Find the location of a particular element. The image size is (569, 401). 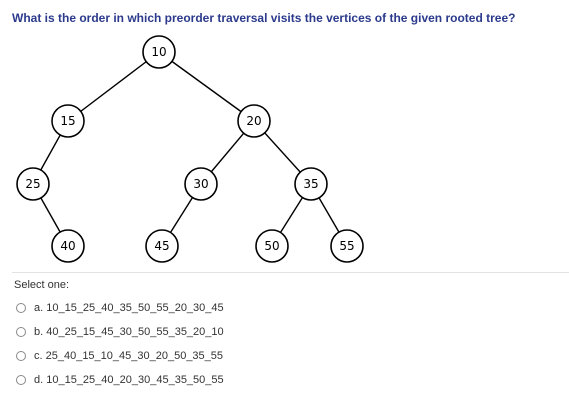

radio-button-d is located at coordinates (21, 380).